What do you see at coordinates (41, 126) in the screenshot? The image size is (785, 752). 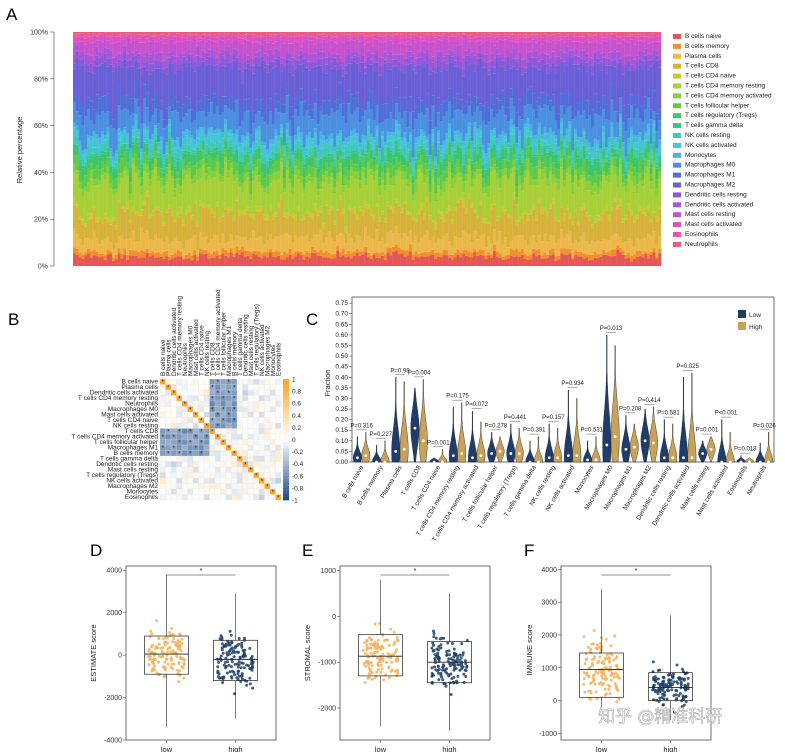 I see `panel-a-ytick-label: 60%` at bounding box center [41, 126].